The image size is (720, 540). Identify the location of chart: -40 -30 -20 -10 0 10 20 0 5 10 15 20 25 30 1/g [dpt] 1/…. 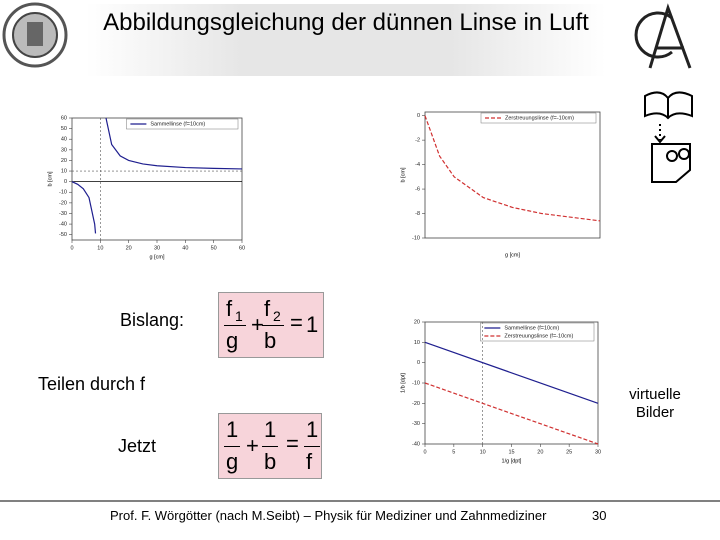
(500, 391).